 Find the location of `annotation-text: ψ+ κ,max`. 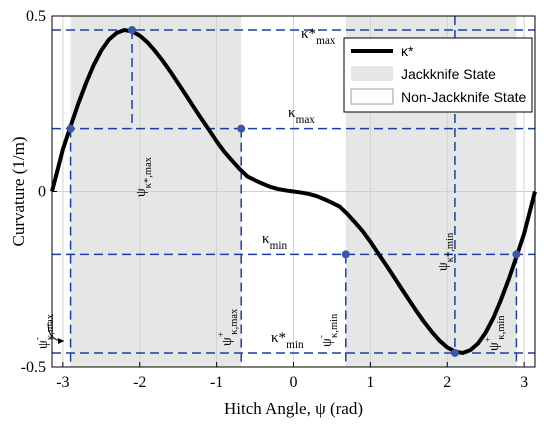

annotation-text: ψ+ κ,max is located at coordinates (228, 327).